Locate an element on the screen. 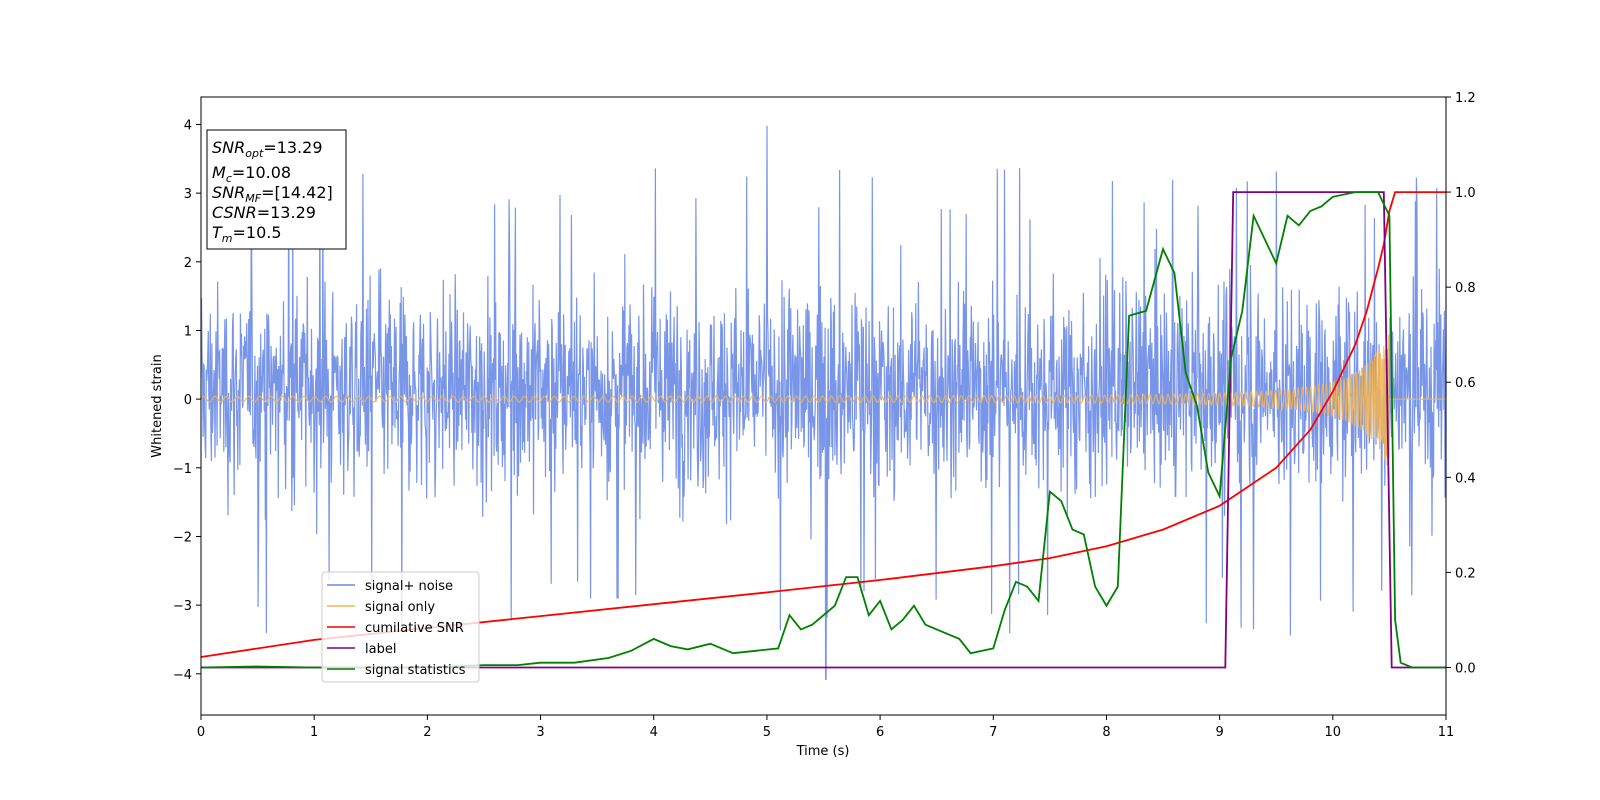  y-left-tick-label: 0 is located at coordinates (188, 400).